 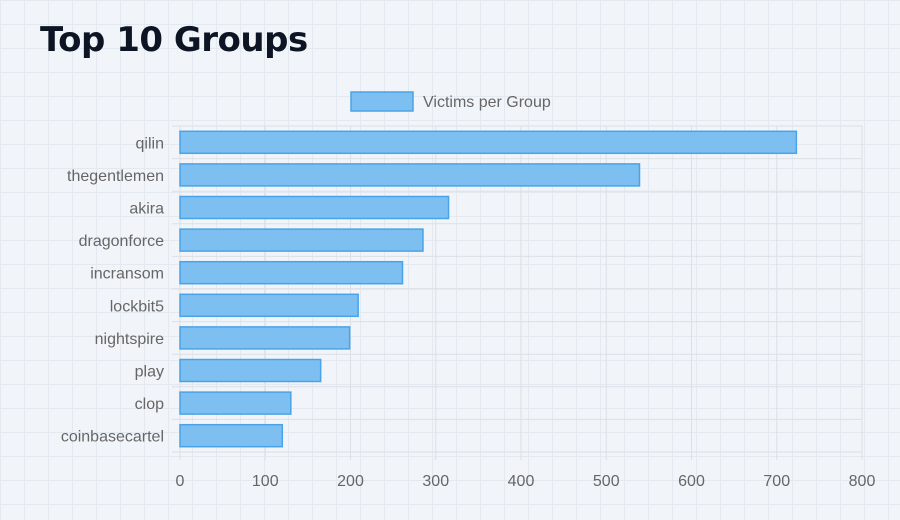 I want to click on x-tick-label: 0, so click(x=180, y=481).